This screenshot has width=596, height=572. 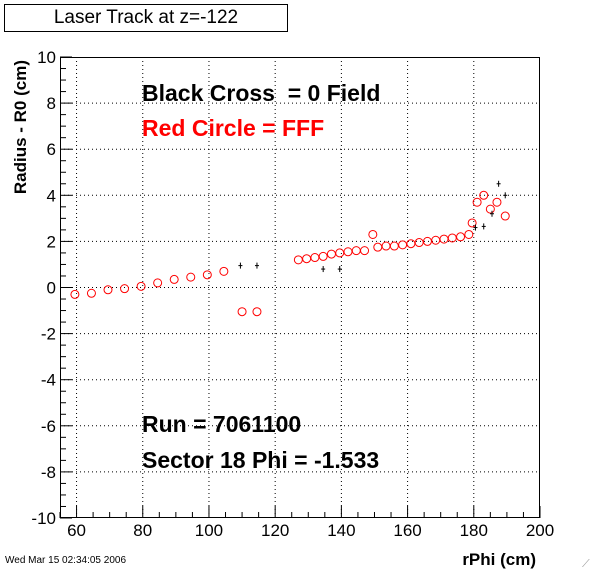 What do you see at coordinates (233, 128) in the screenshot?
I see `legend-red-circle: Red Circle = FFF` at bounding box center [233, 128].